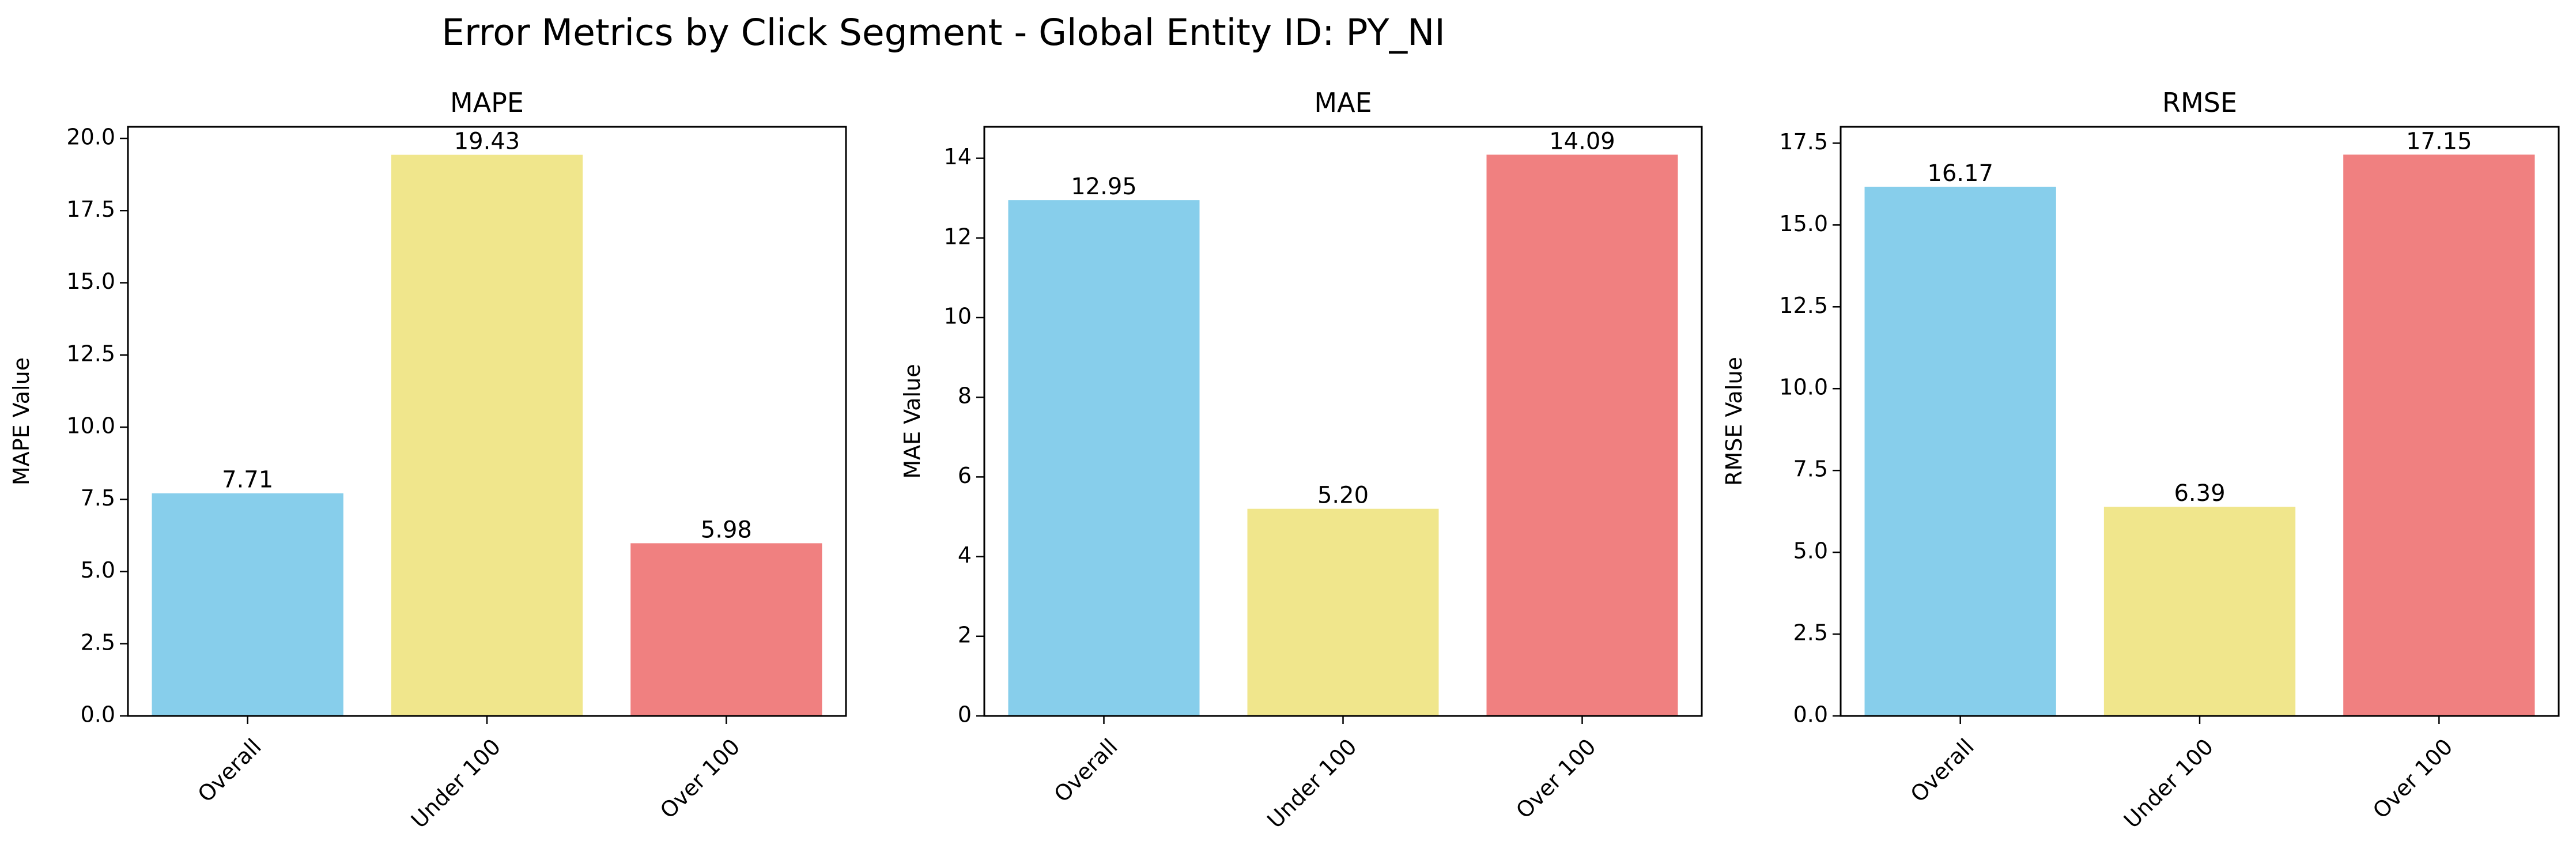 The width and height of the screenshot is (2576, 856). I want to click on mape-bar-overall, so click(247, 604).